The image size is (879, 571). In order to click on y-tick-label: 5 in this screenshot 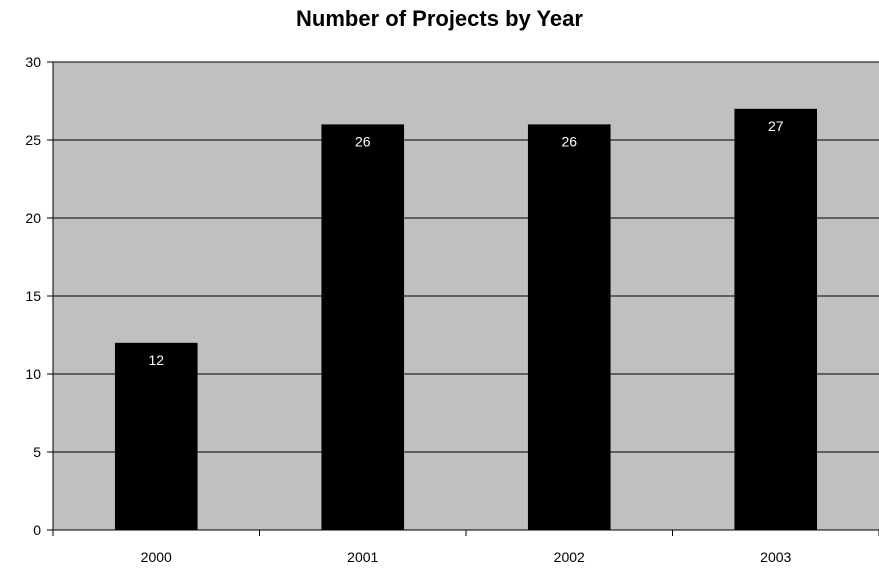, I will do `click(37, 452)`.